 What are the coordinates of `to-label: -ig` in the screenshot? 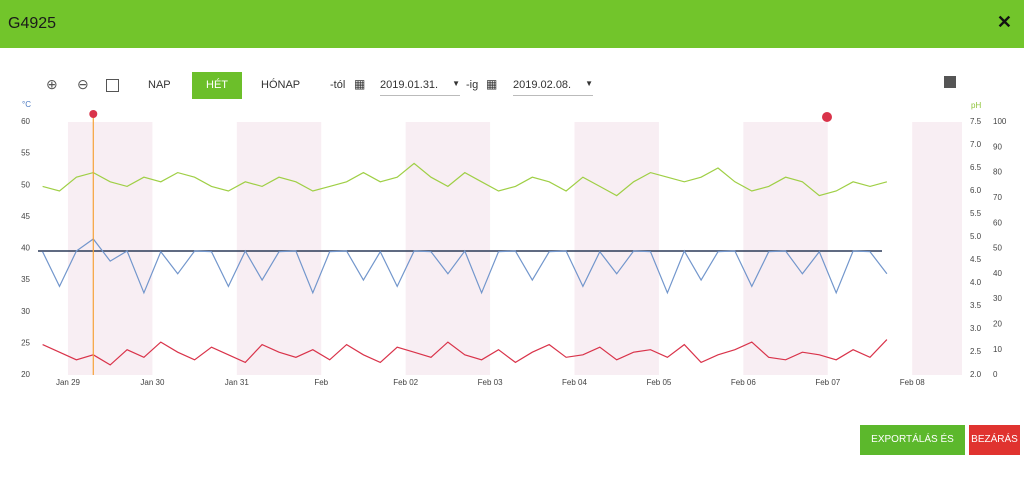 It's located at (472, 85).